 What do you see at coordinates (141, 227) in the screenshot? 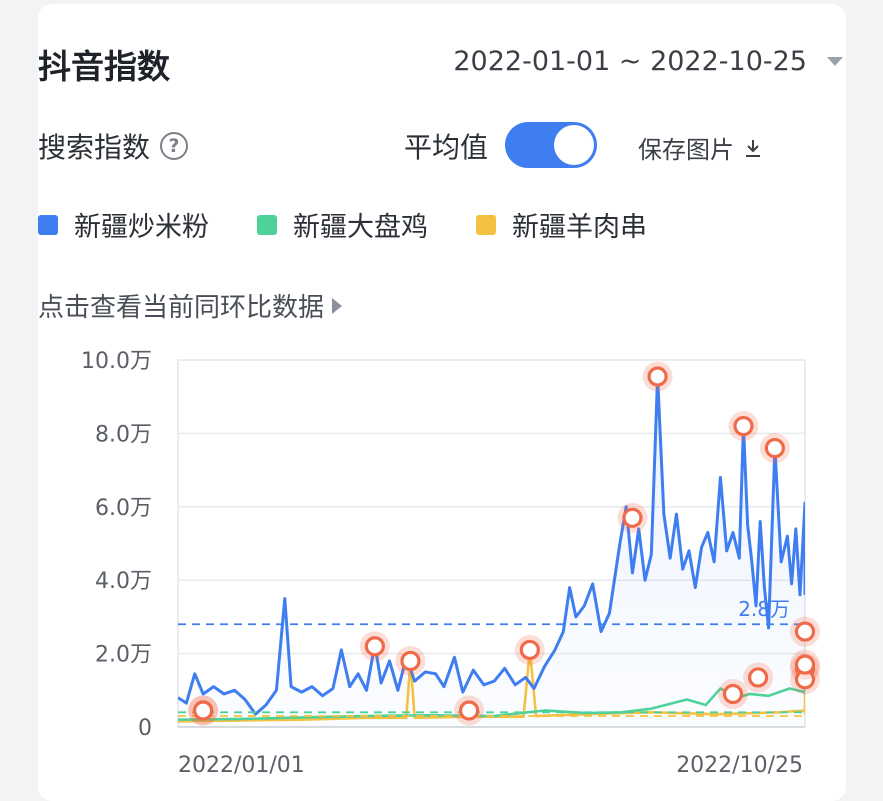
I see `legend-label: 新疆炒米粉` at bounding box center [141, 227].